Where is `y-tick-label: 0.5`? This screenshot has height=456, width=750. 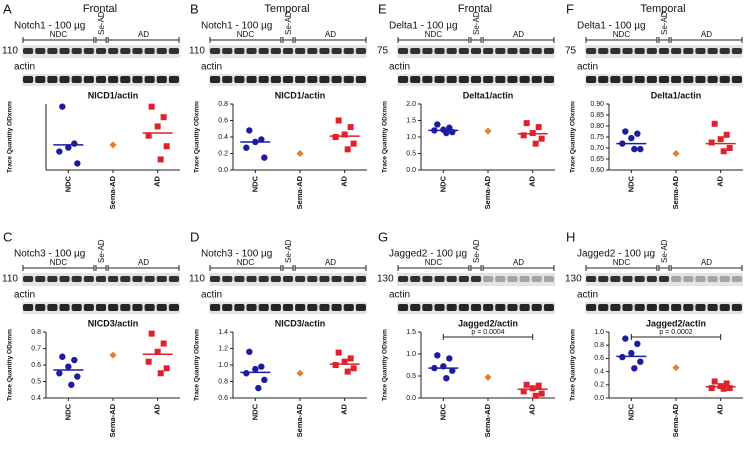
y-tick-label: 0.5 is located at coordinates (411, 153).